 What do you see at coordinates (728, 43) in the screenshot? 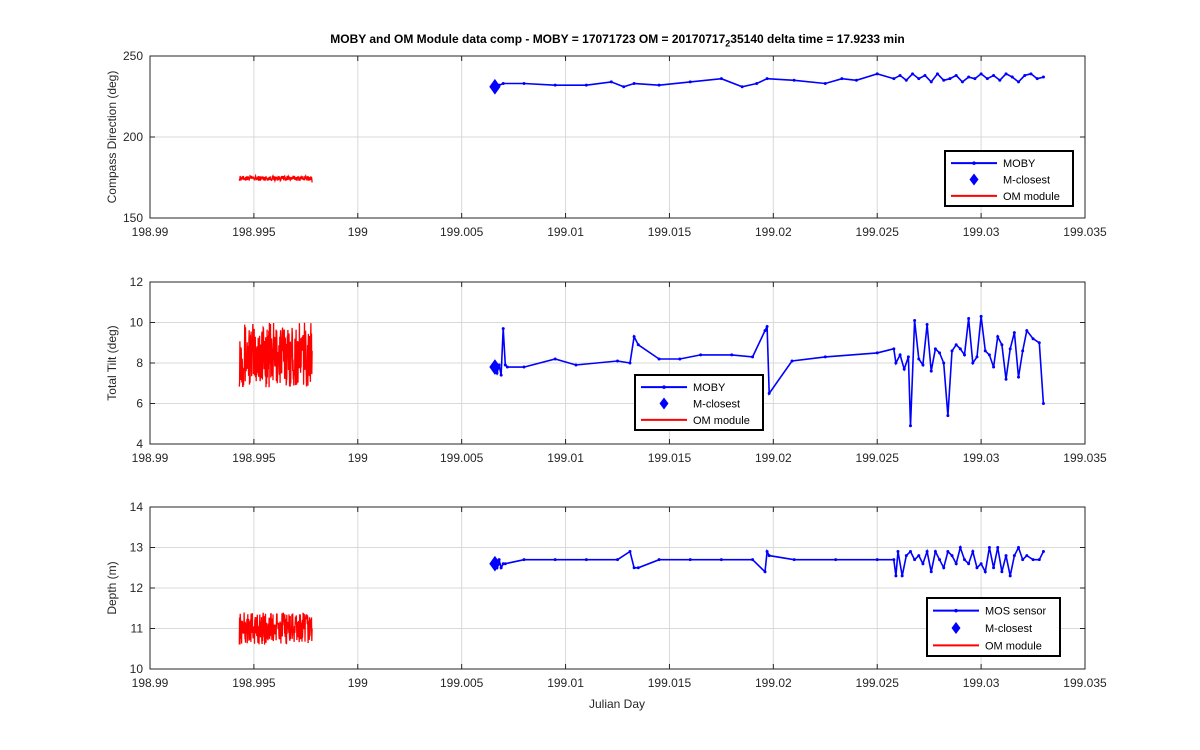
I see `title-subscript: 2` at bounding box center [728, 43].